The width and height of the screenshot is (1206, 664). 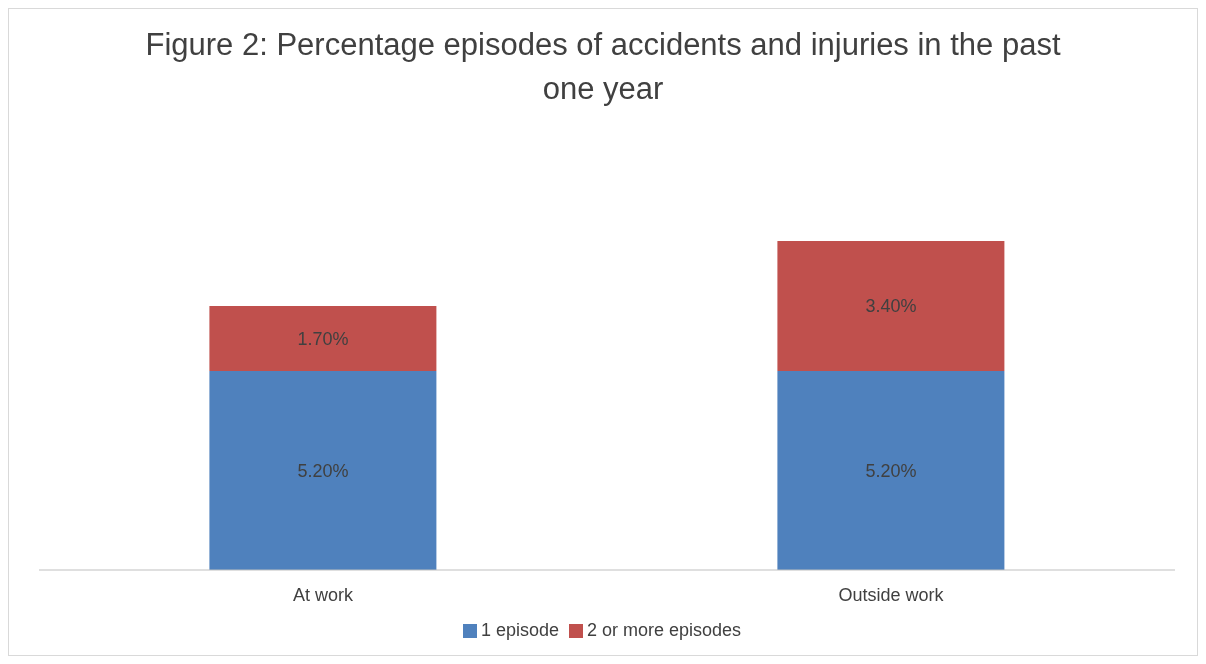 What do you see at coordinates (323, 594) in the screenshot?
I see `x-tick-label: At work` at bounding box center [323, 594].